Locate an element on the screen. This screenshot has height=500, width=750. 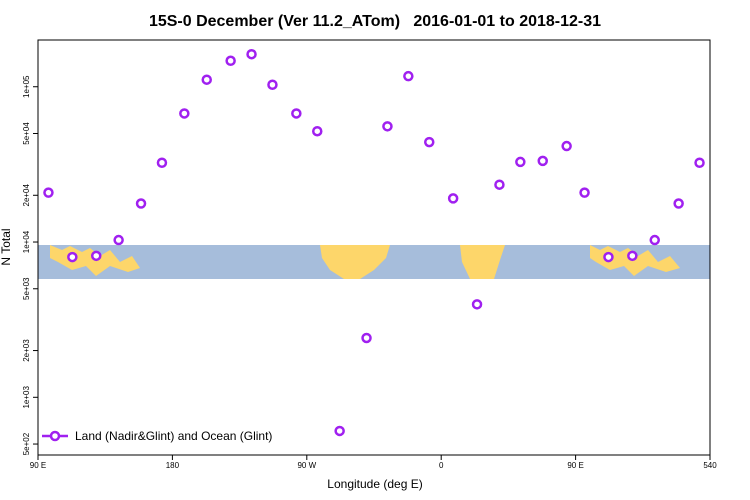
x-tick-label: 0 is located at coordinates (441, 465).